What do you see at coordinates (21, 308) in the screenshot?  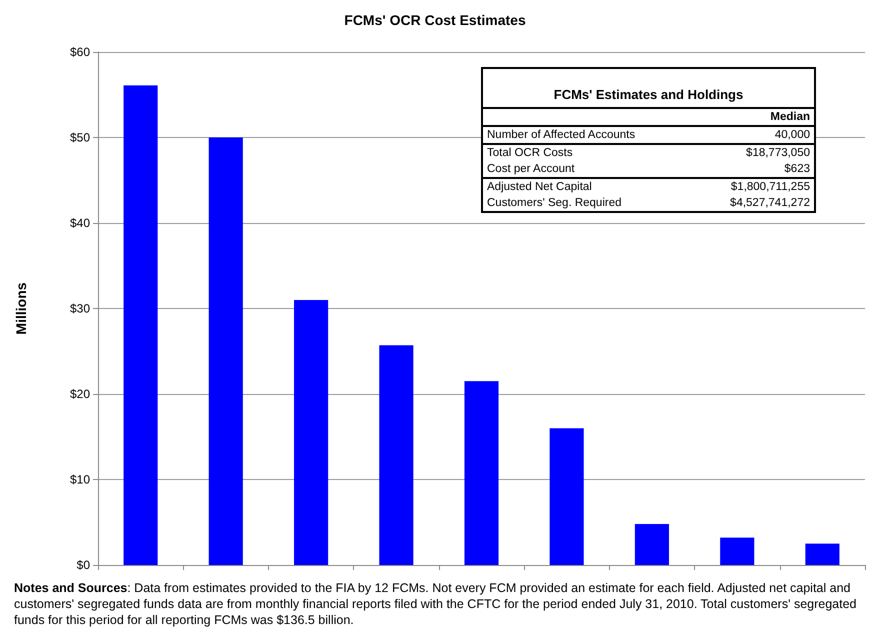 I see `y-axis-title: Millions` at bounding box center [21, 308].